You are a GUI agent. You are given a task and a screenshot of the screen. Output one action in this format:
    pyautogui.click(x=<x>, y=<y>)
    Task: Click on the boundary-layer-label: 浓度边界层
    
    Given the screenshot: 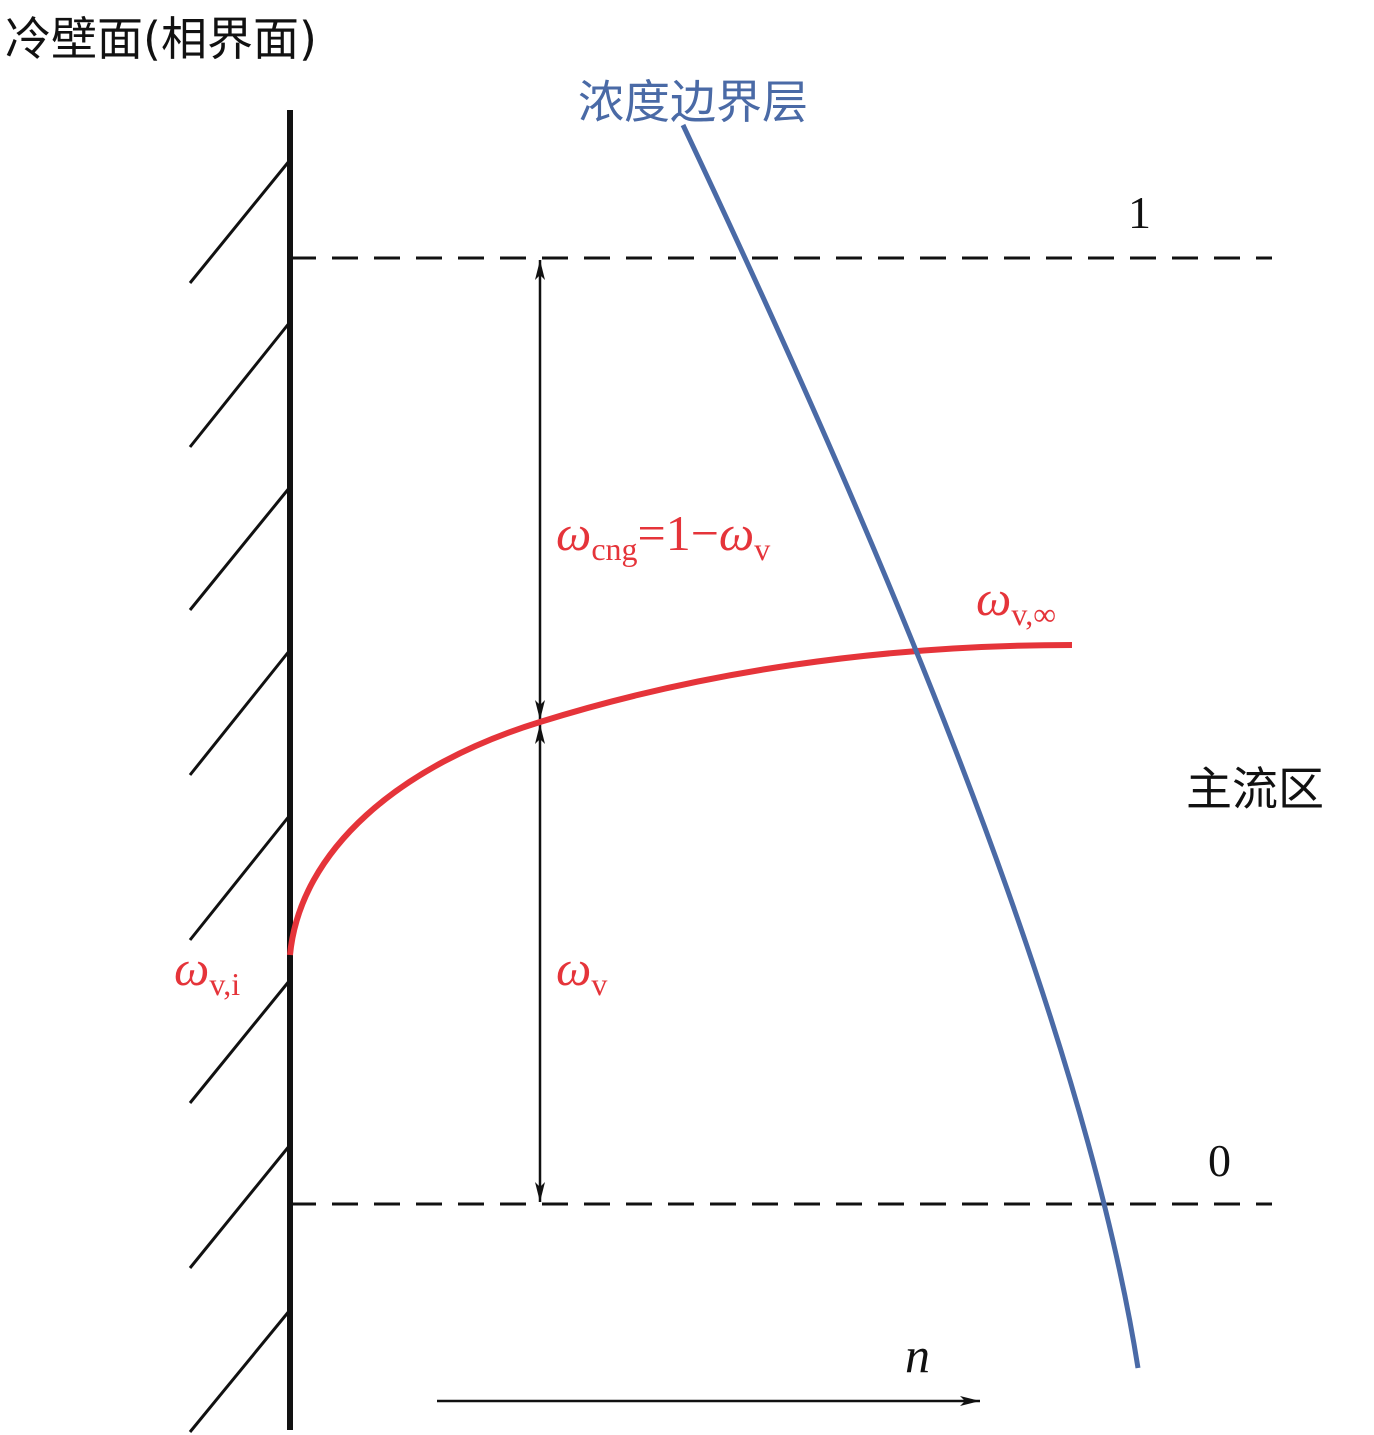 What is the action you would take?
    pyautogui.click(x=693, y=102)
    